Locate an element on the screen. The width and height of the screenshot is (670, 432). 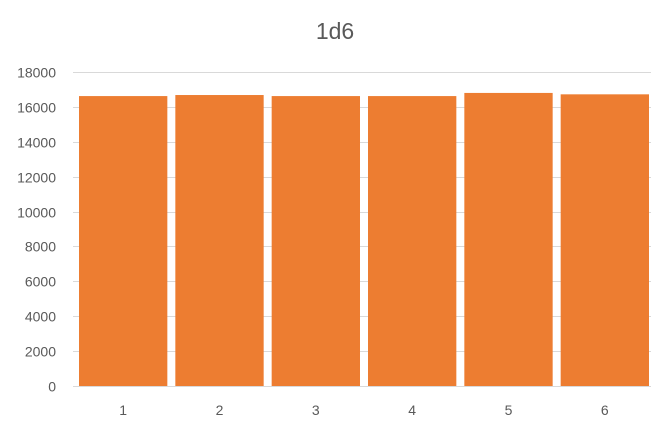
y-tick-label: 8000 is located at coordinates (40, 247).